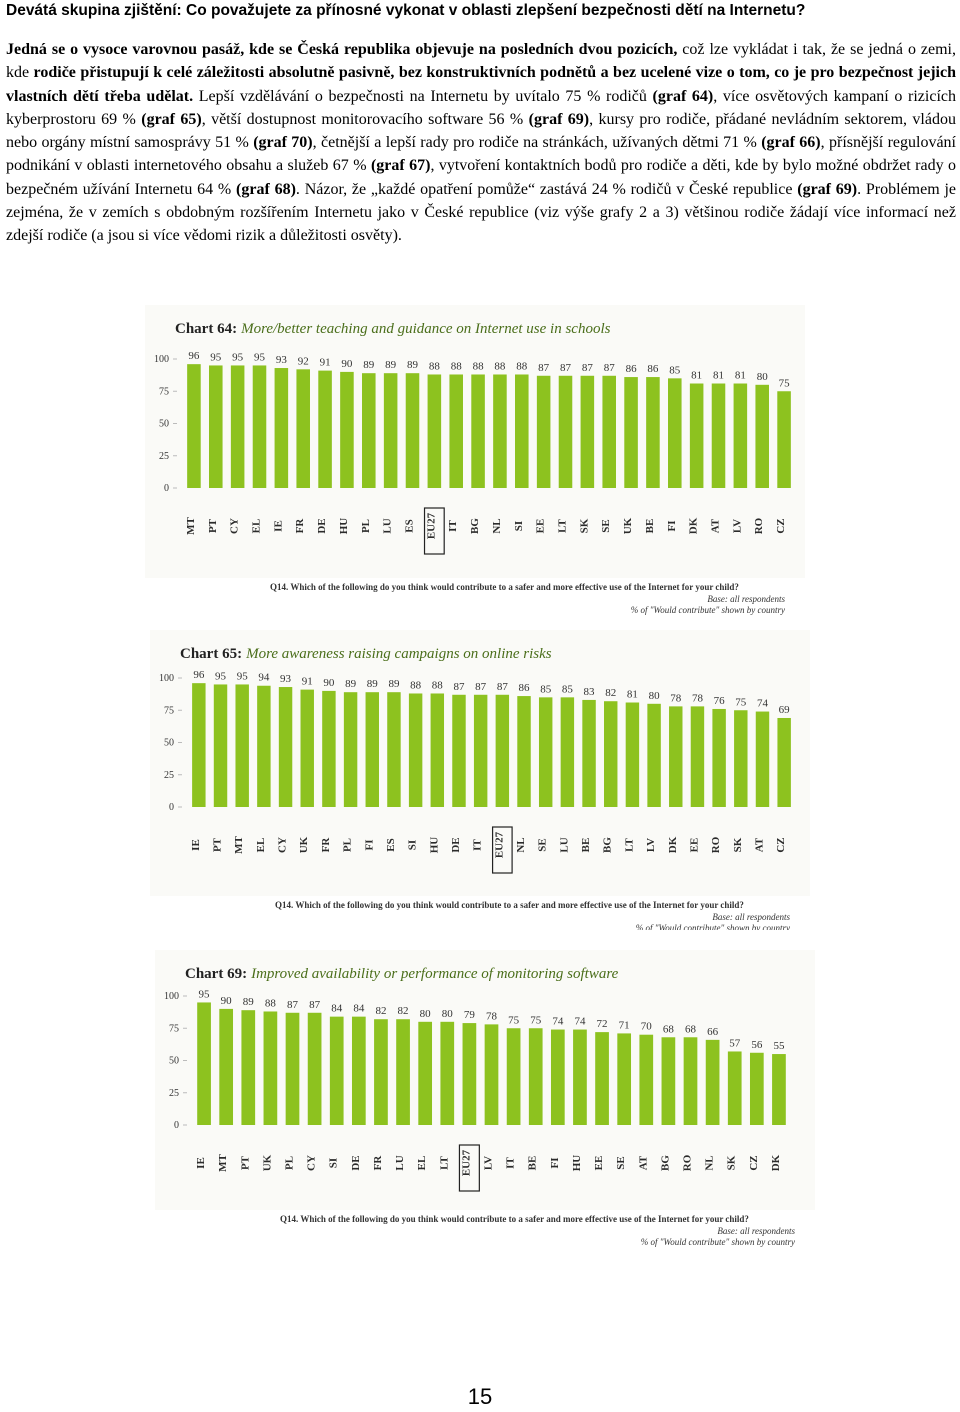 The image size is (960, 1412). I want to click on x-tick-label: CY, so click(312, 1163).